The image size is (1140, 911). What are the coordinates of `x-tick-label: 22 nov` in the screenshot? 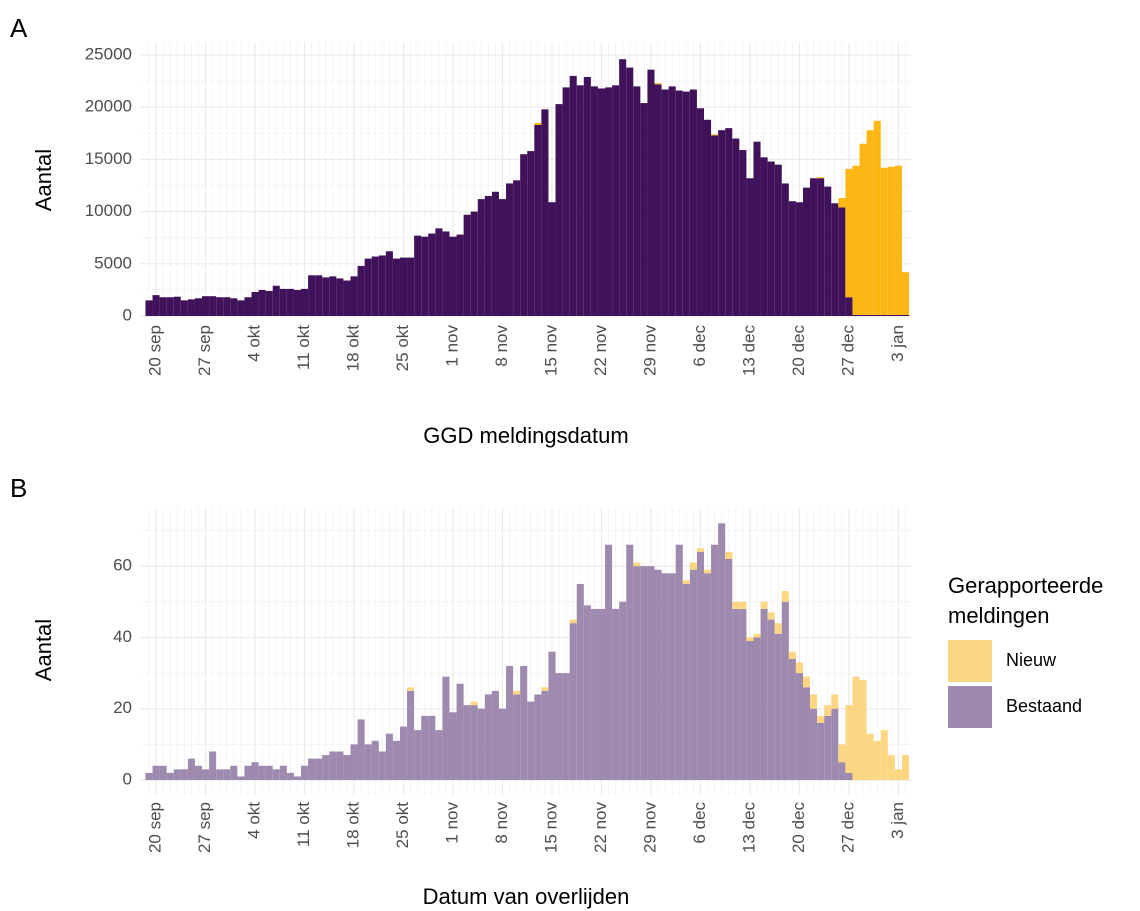 It's located at (600, 351).